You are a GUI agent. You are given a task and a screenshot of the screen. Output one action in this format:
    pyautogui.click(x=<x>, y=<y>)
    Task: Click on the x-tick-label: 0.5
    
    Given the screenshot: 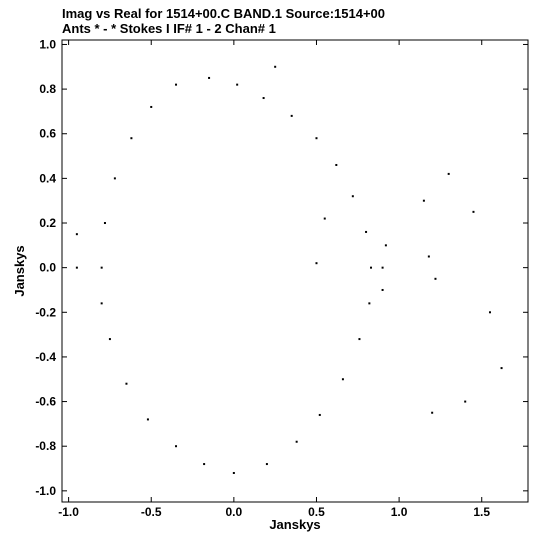 What is the action you would take?
    pyautogui.click(x=316, y=512)
    